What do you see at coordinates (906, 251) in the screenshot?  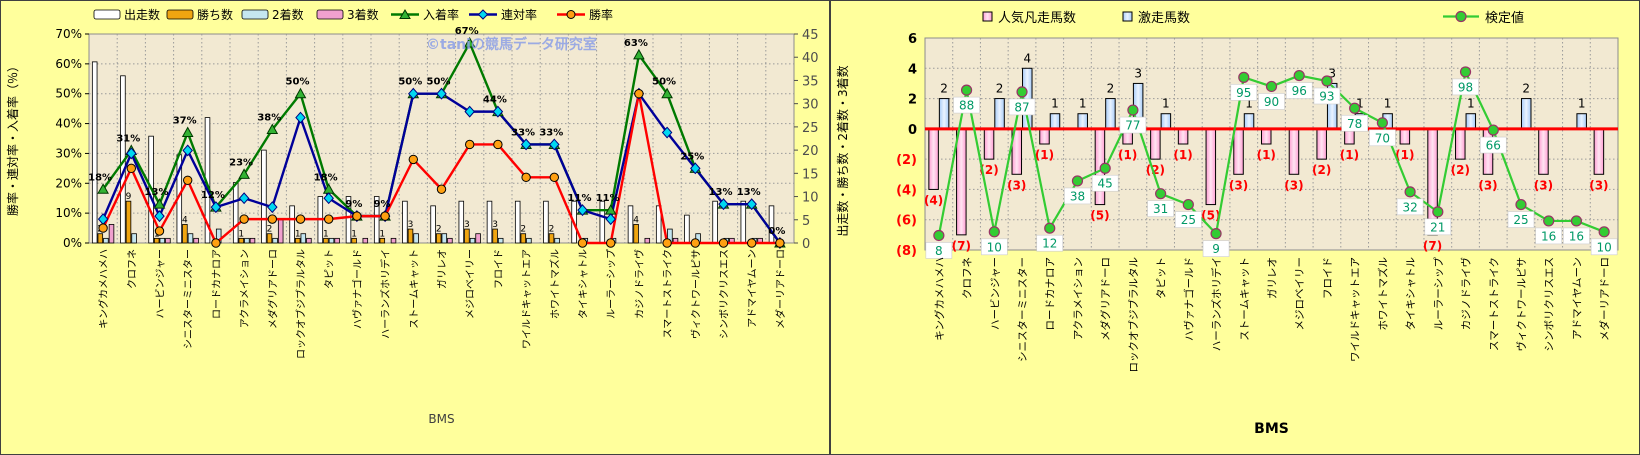 I see `svg-text: (8)` at bounding box center [906, 251].